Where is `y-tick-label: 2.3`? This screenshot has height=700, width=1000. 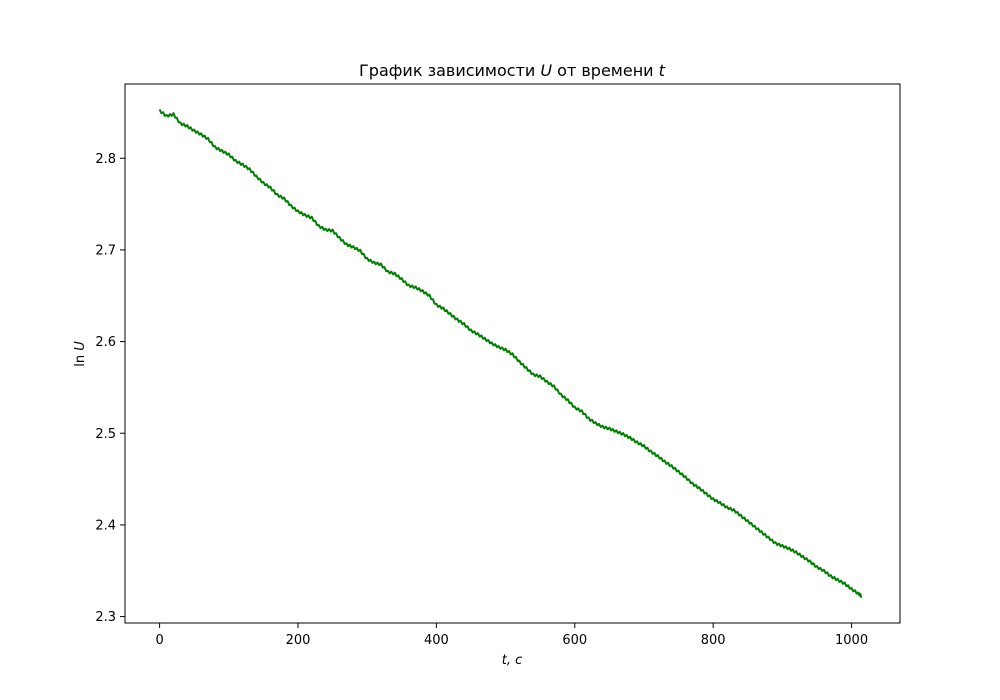 y-tick-label: 2.3 is located at coordinates (105, 617).